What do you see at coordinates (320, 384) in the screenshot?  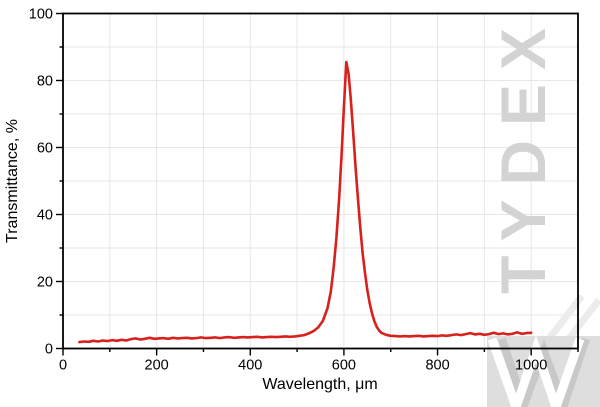 I see `x-axis-label: Wavelength, μm` at bounding box center [320, 384].